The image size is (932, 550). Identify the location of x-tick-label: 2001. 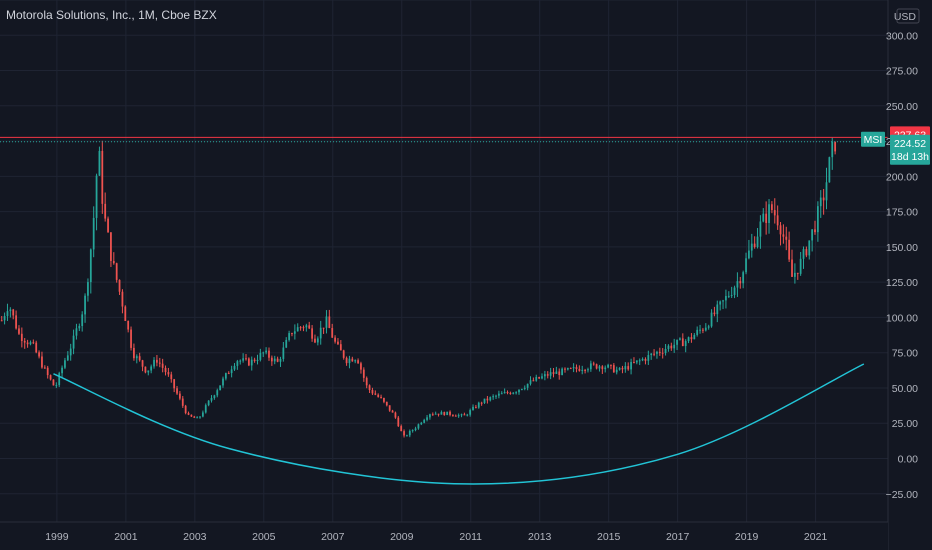
(126, 537).